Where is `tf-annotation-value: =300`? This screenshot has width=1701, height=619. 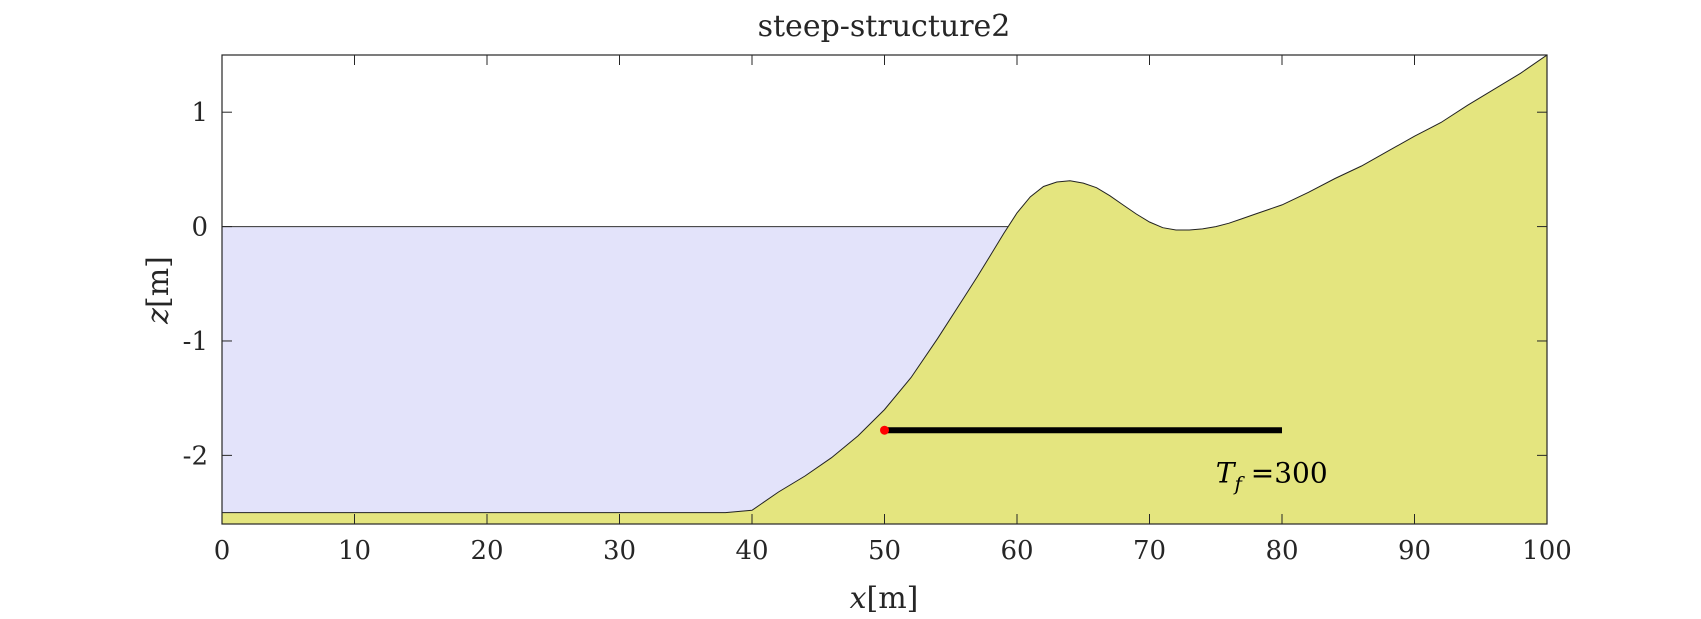
tf-annotation-value: =300 is located at coordinates (1285, 473).